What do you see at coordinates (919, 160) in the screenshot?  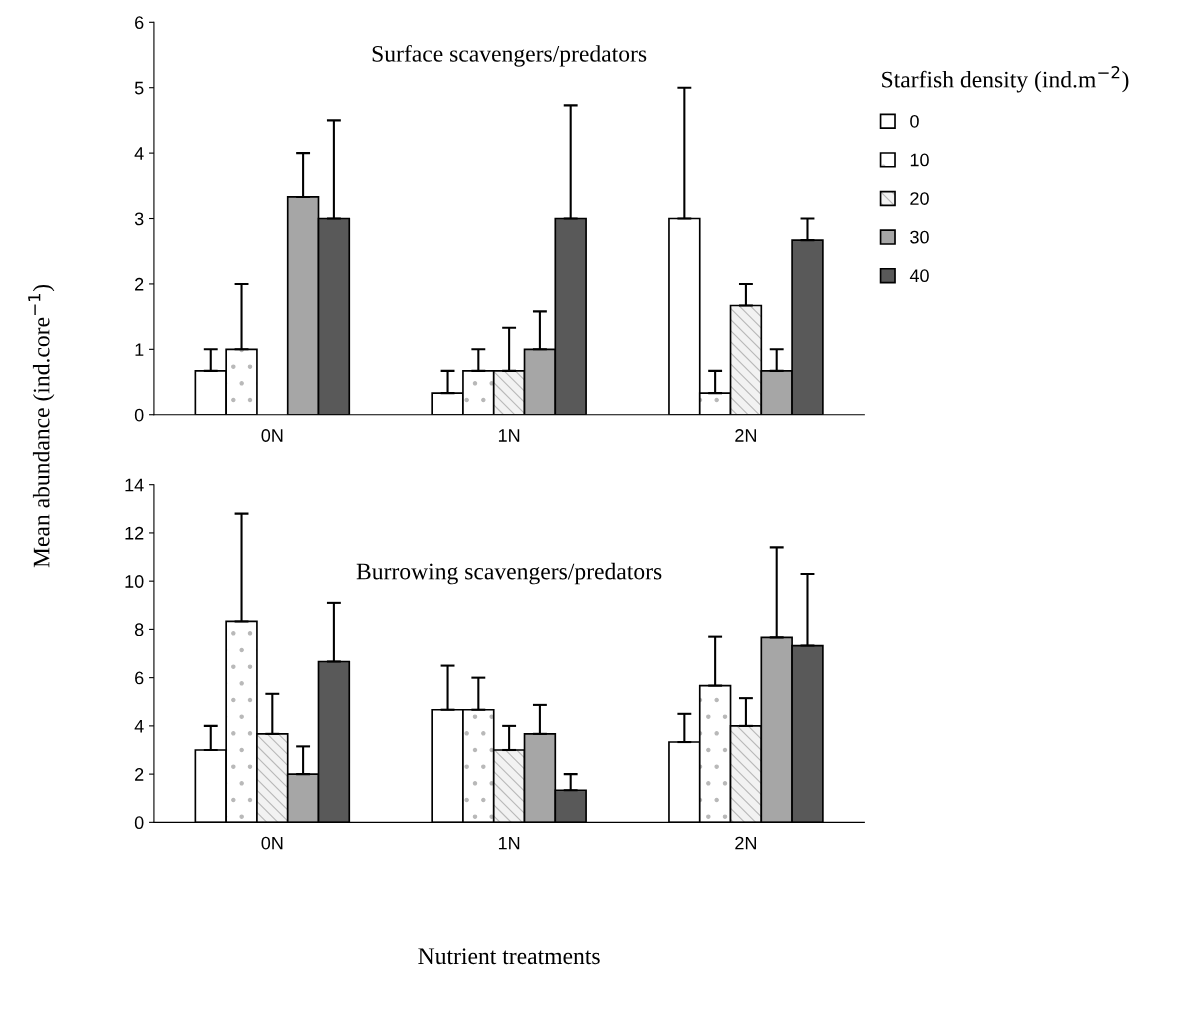 I see `legend-label: 10` at bounding box center [919, 160].